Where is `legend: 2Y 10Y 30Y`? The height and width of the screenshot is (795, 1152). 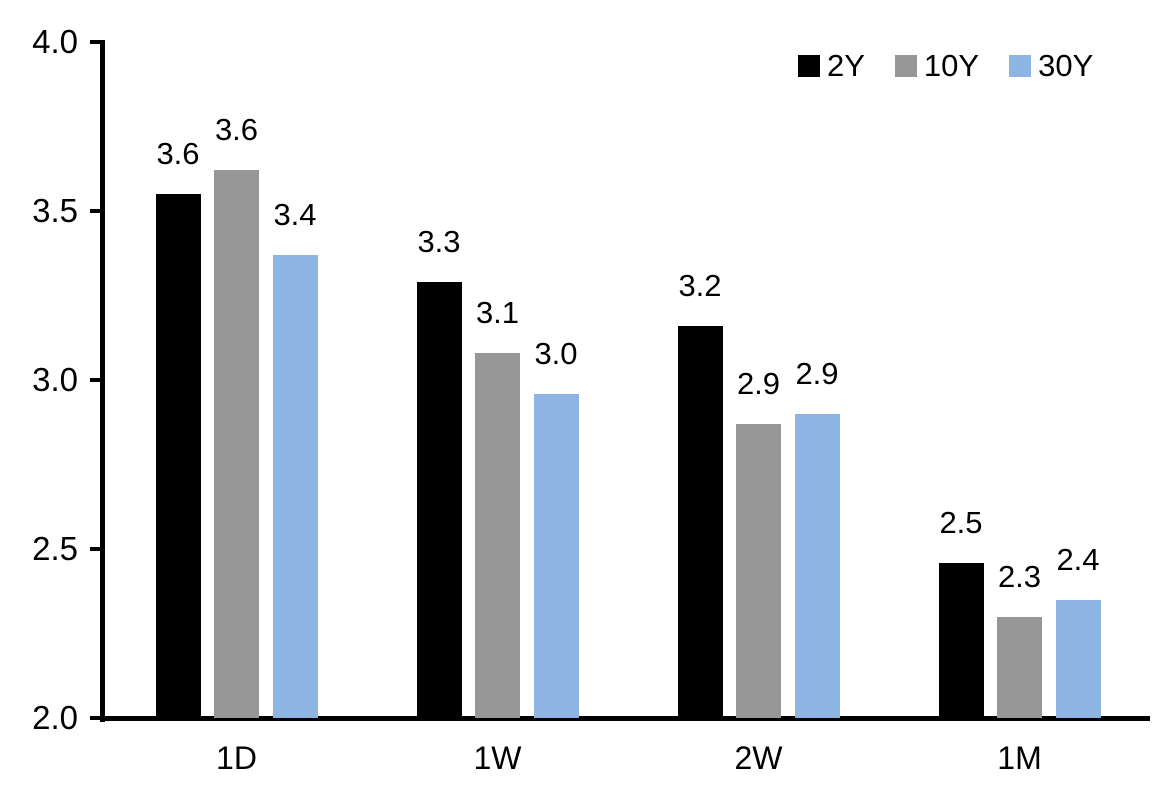 legend: 2Y 10Y 30Y is located at coordinates (945, 66).